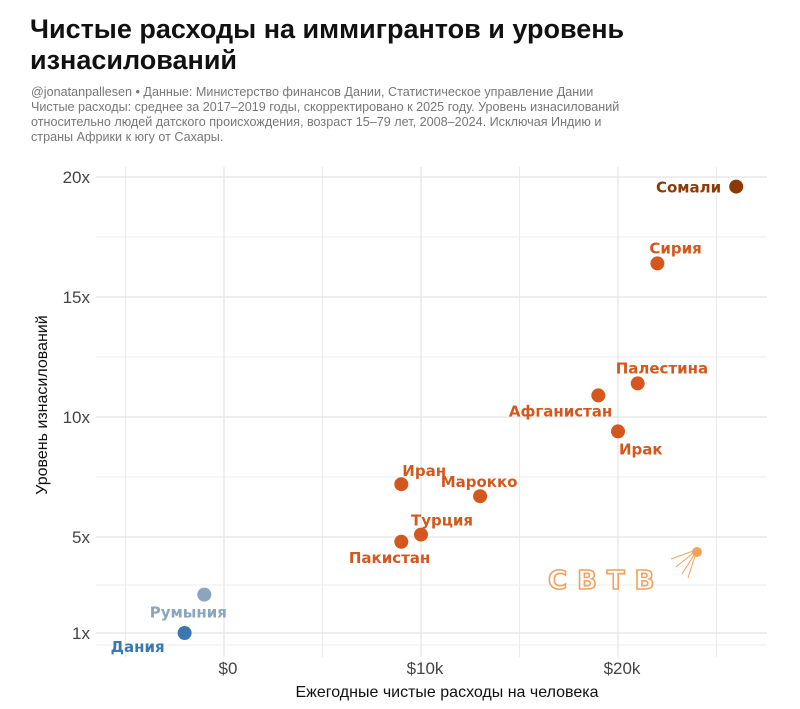 The width and height of the screenshot is (800, 709). Describe the element at coordinates (389, 558) in the screenshot. I see `data-point-label: Пакистан` at that location.